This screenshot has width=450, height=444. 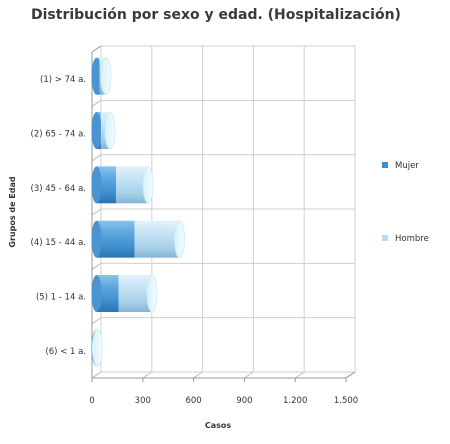 I want to click on x-axis-title: Casos, so click(x=218, y=425).